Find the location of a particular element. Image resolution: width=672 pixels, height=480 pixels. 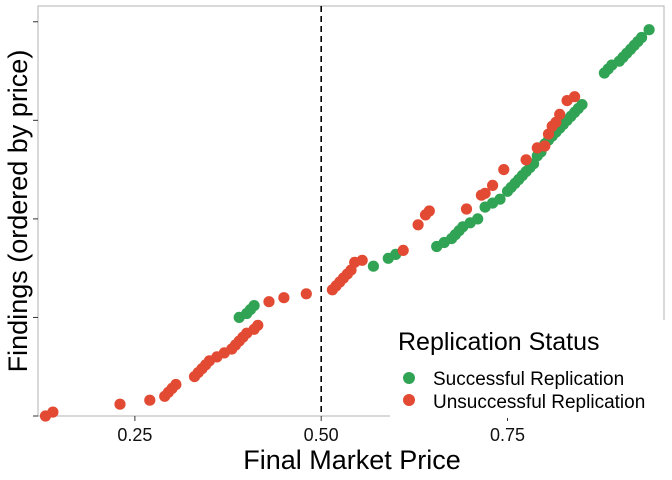

x-axis-title: Final Market Price is located at coordinates (352, 460).